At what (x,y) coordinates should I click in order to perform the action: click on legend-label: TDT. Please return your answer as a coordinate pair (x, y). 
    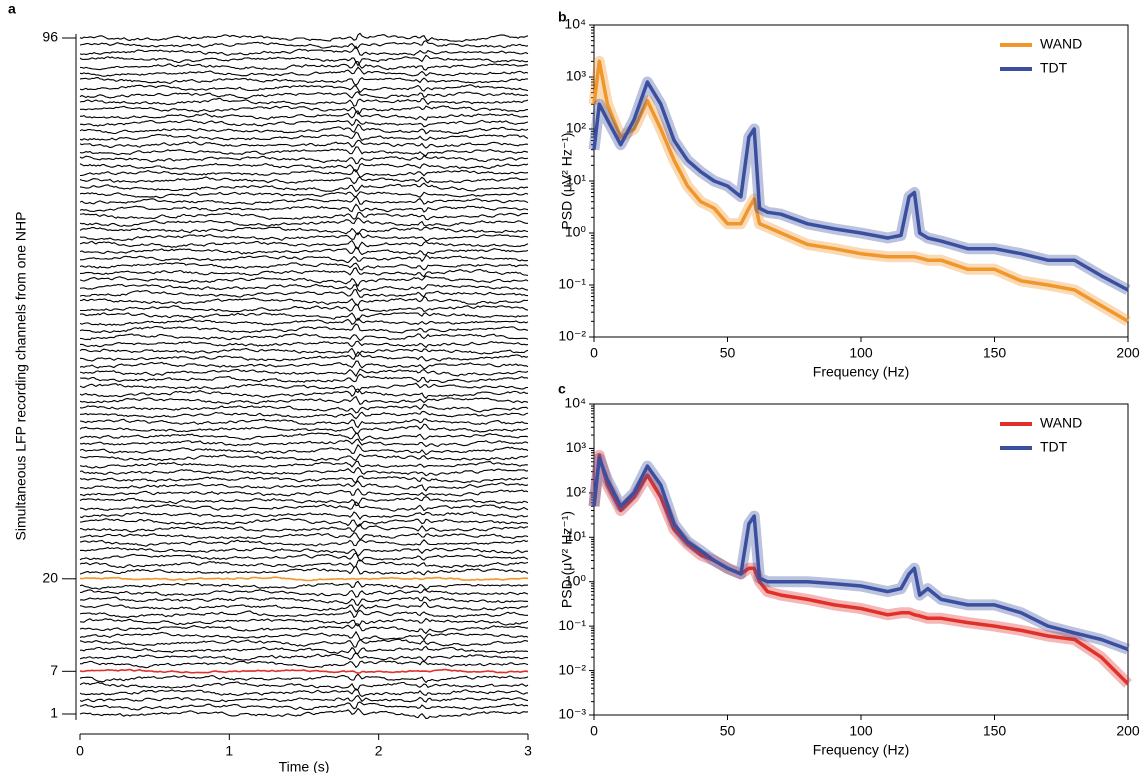
    Looking at the image, I should click on (1054, 447).